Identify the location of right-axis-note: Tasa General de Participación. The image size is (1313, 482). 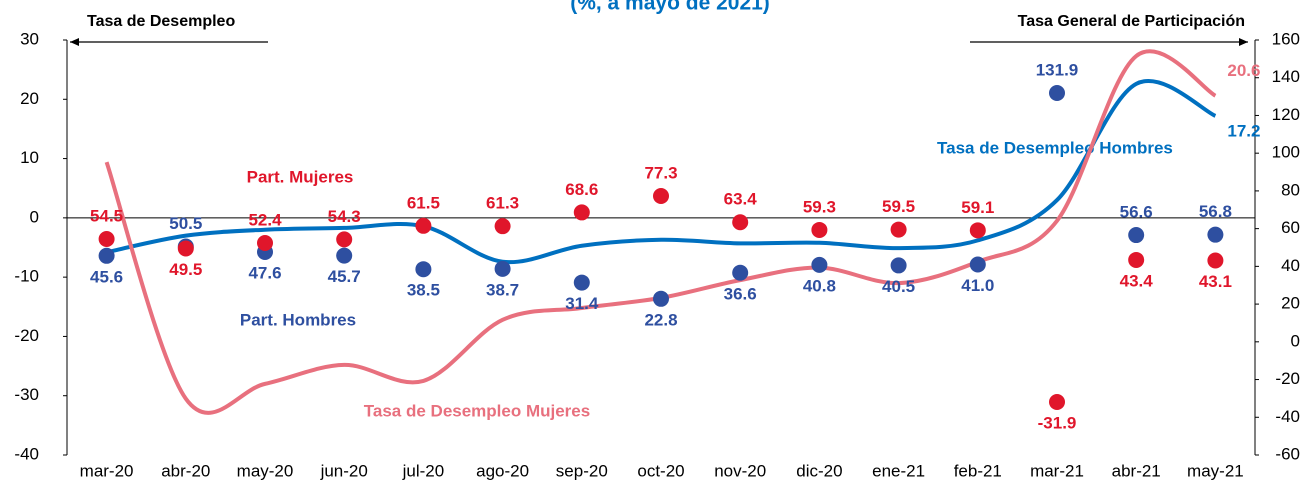
(1131, 21).